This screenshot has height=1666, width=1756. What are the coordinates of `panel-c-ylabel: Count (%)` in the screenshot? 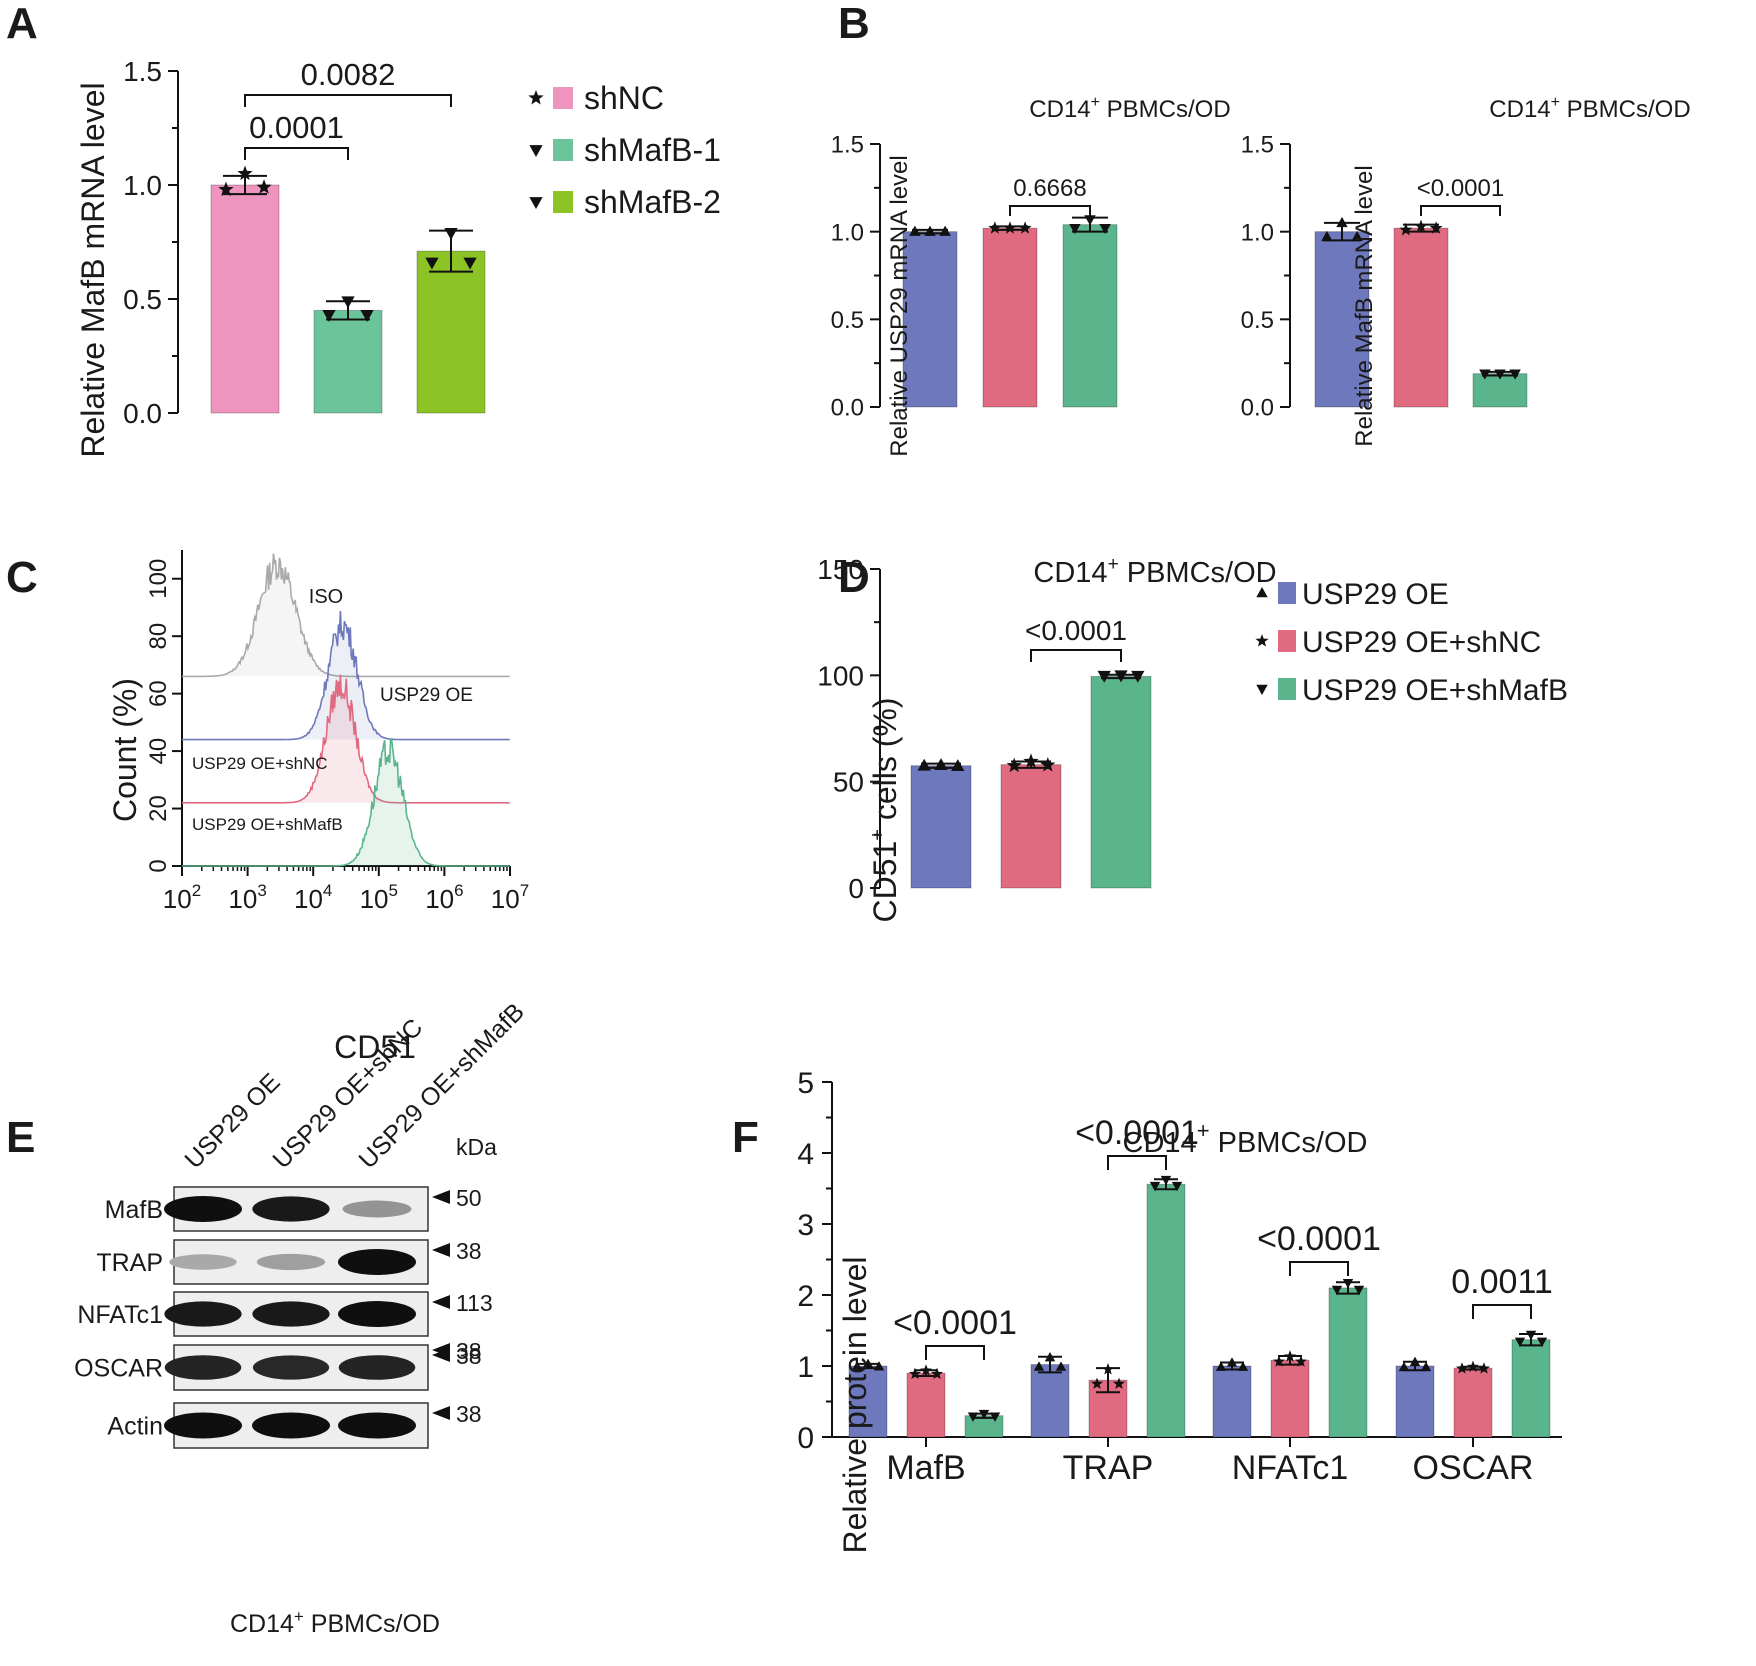 It's located at (125, 750).